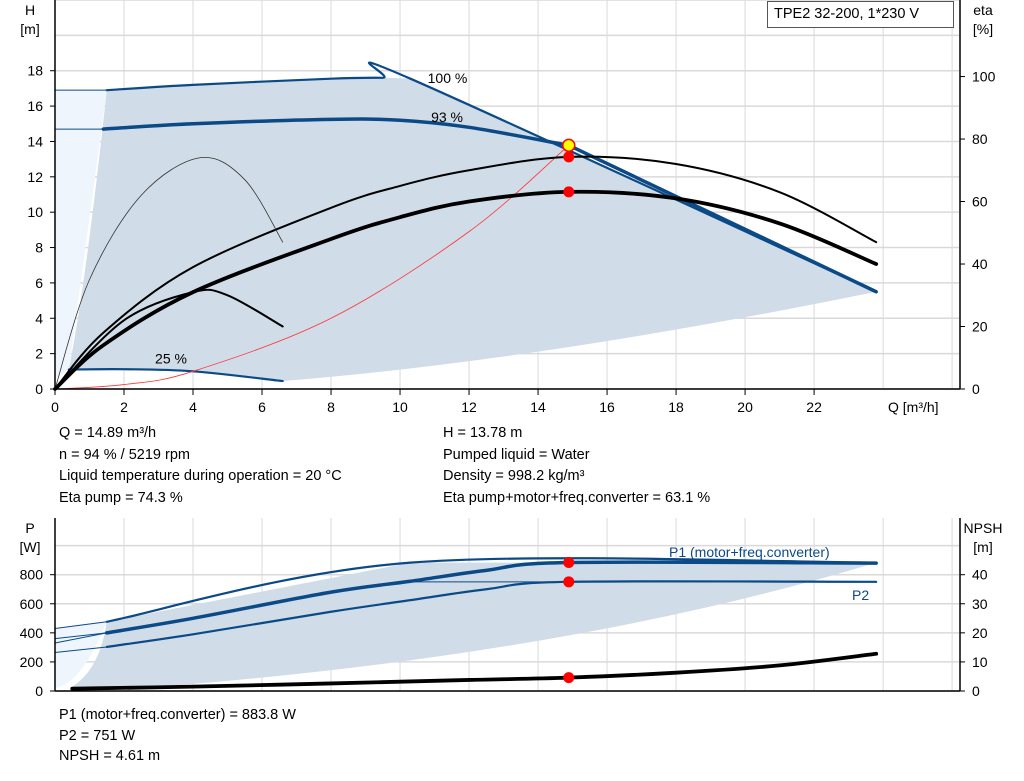 The image size is (1024, 781). What do you see at coordinates (980, 202) in the screenshot?
I see `y-tick-label-right: 60` at bounding box center [980, 202].